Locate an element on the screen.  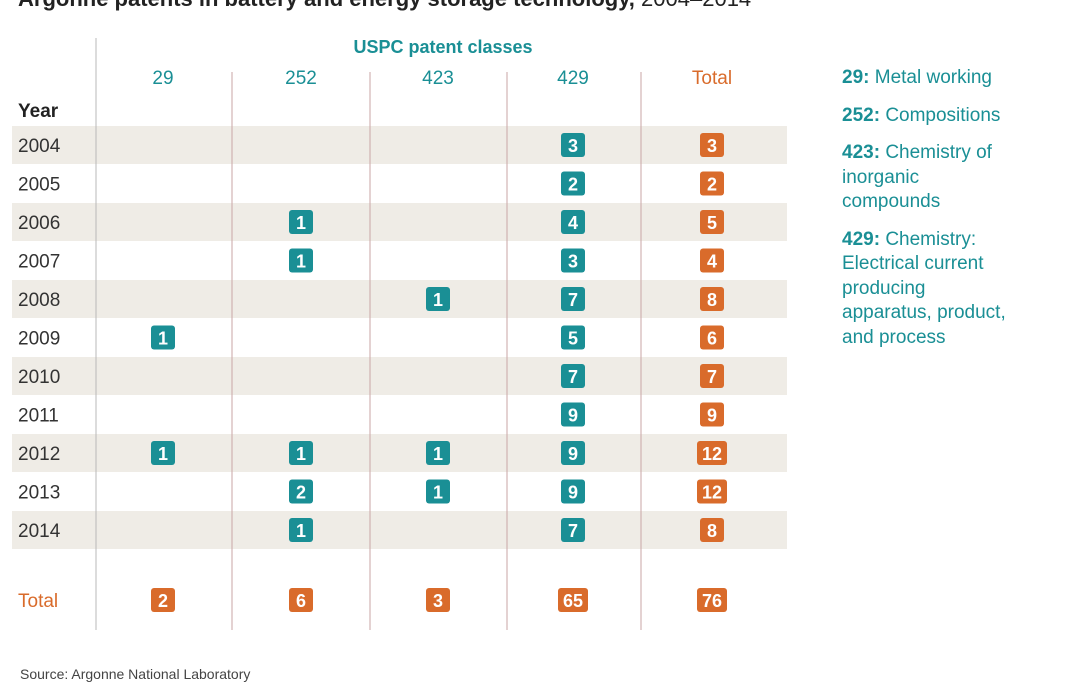
column-header: 252 is located at coordinates (301, 78).